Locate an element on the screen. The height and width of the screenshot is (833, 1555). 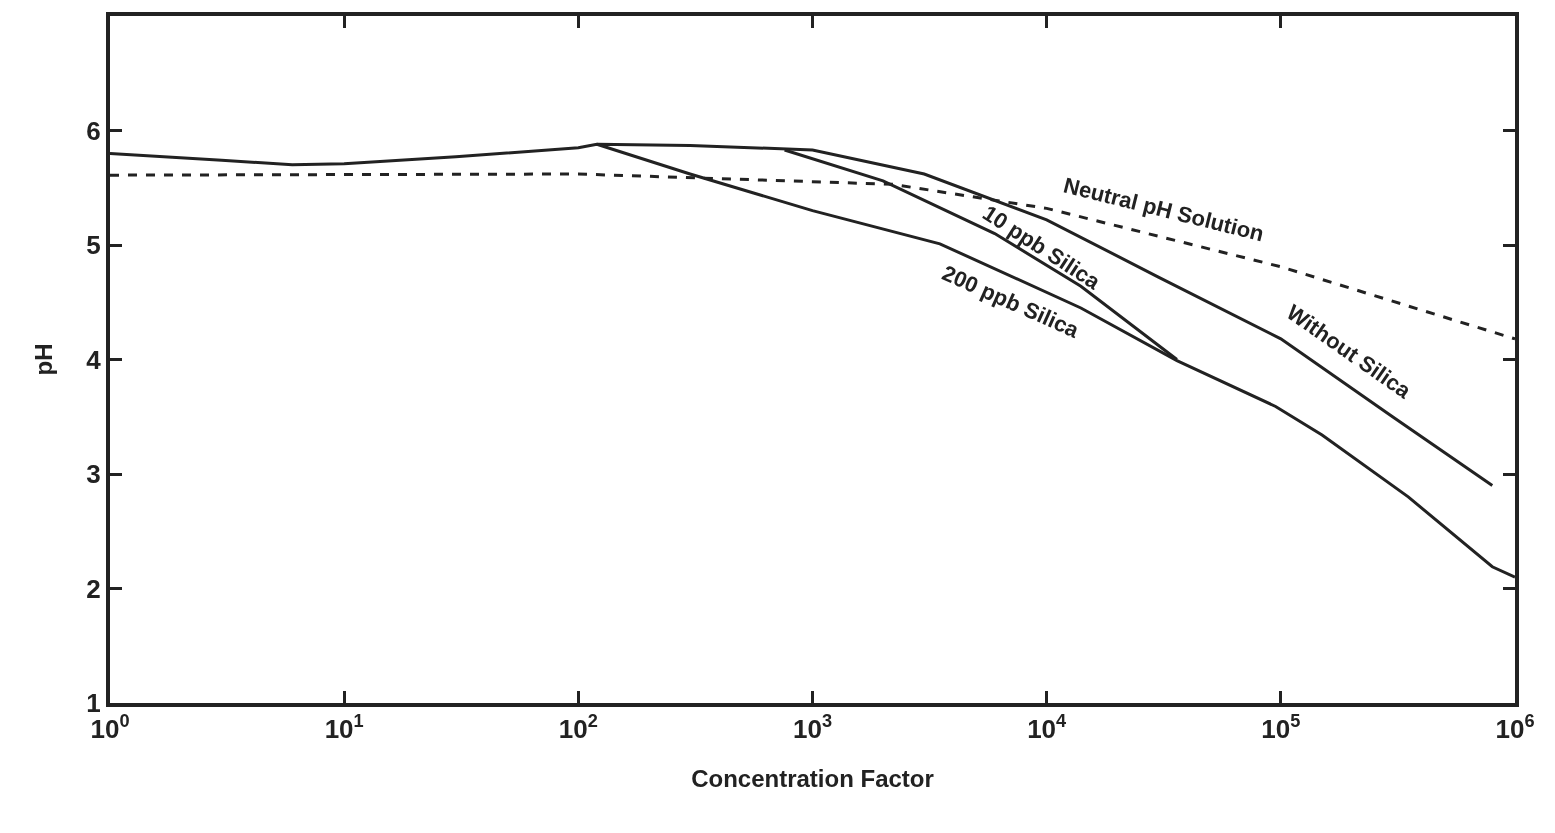
x-tick-label: 10$^{3}$ is located at coordinates (812, 728).